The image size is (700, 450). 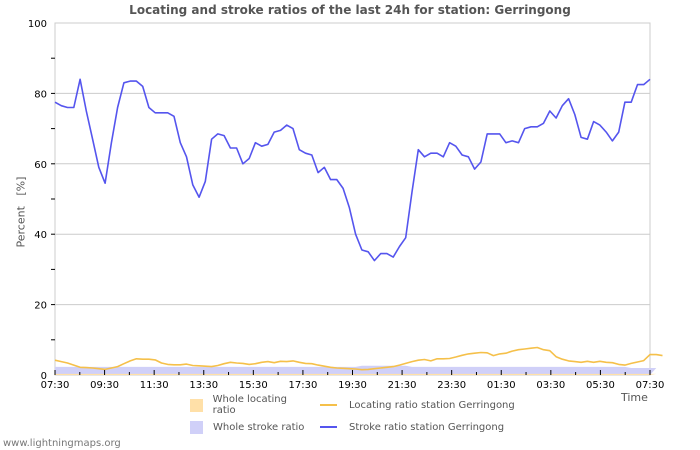 I want to click on x-tick-label: 13:30, so click(x=203, y=385).